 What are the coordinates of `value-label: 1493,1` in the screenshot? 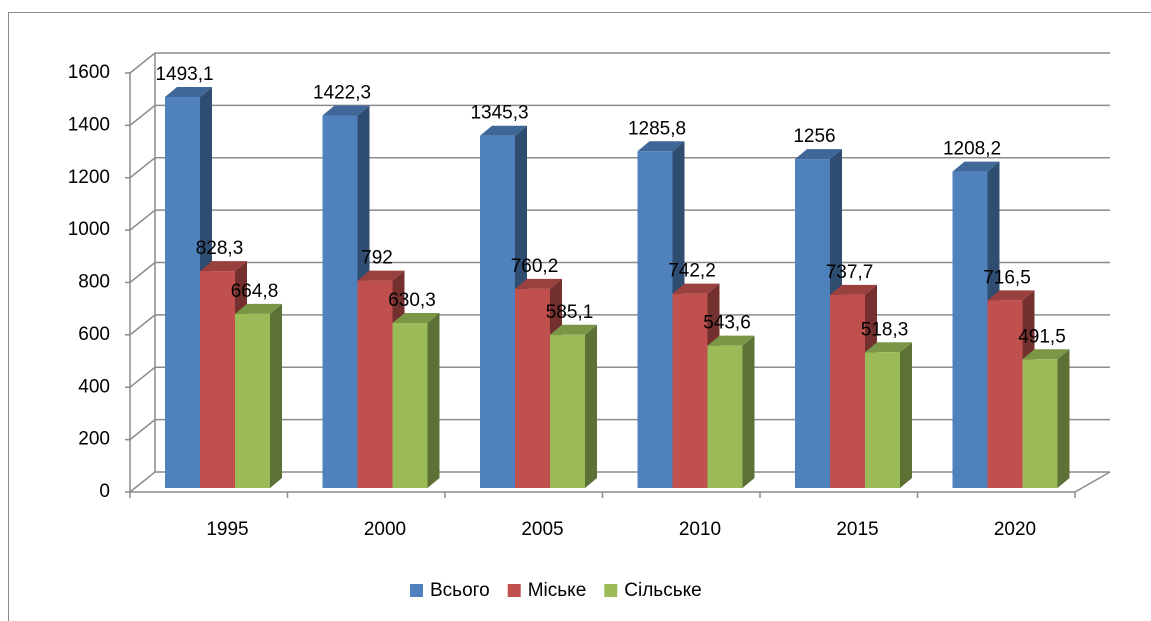 It's located at (184, 74).